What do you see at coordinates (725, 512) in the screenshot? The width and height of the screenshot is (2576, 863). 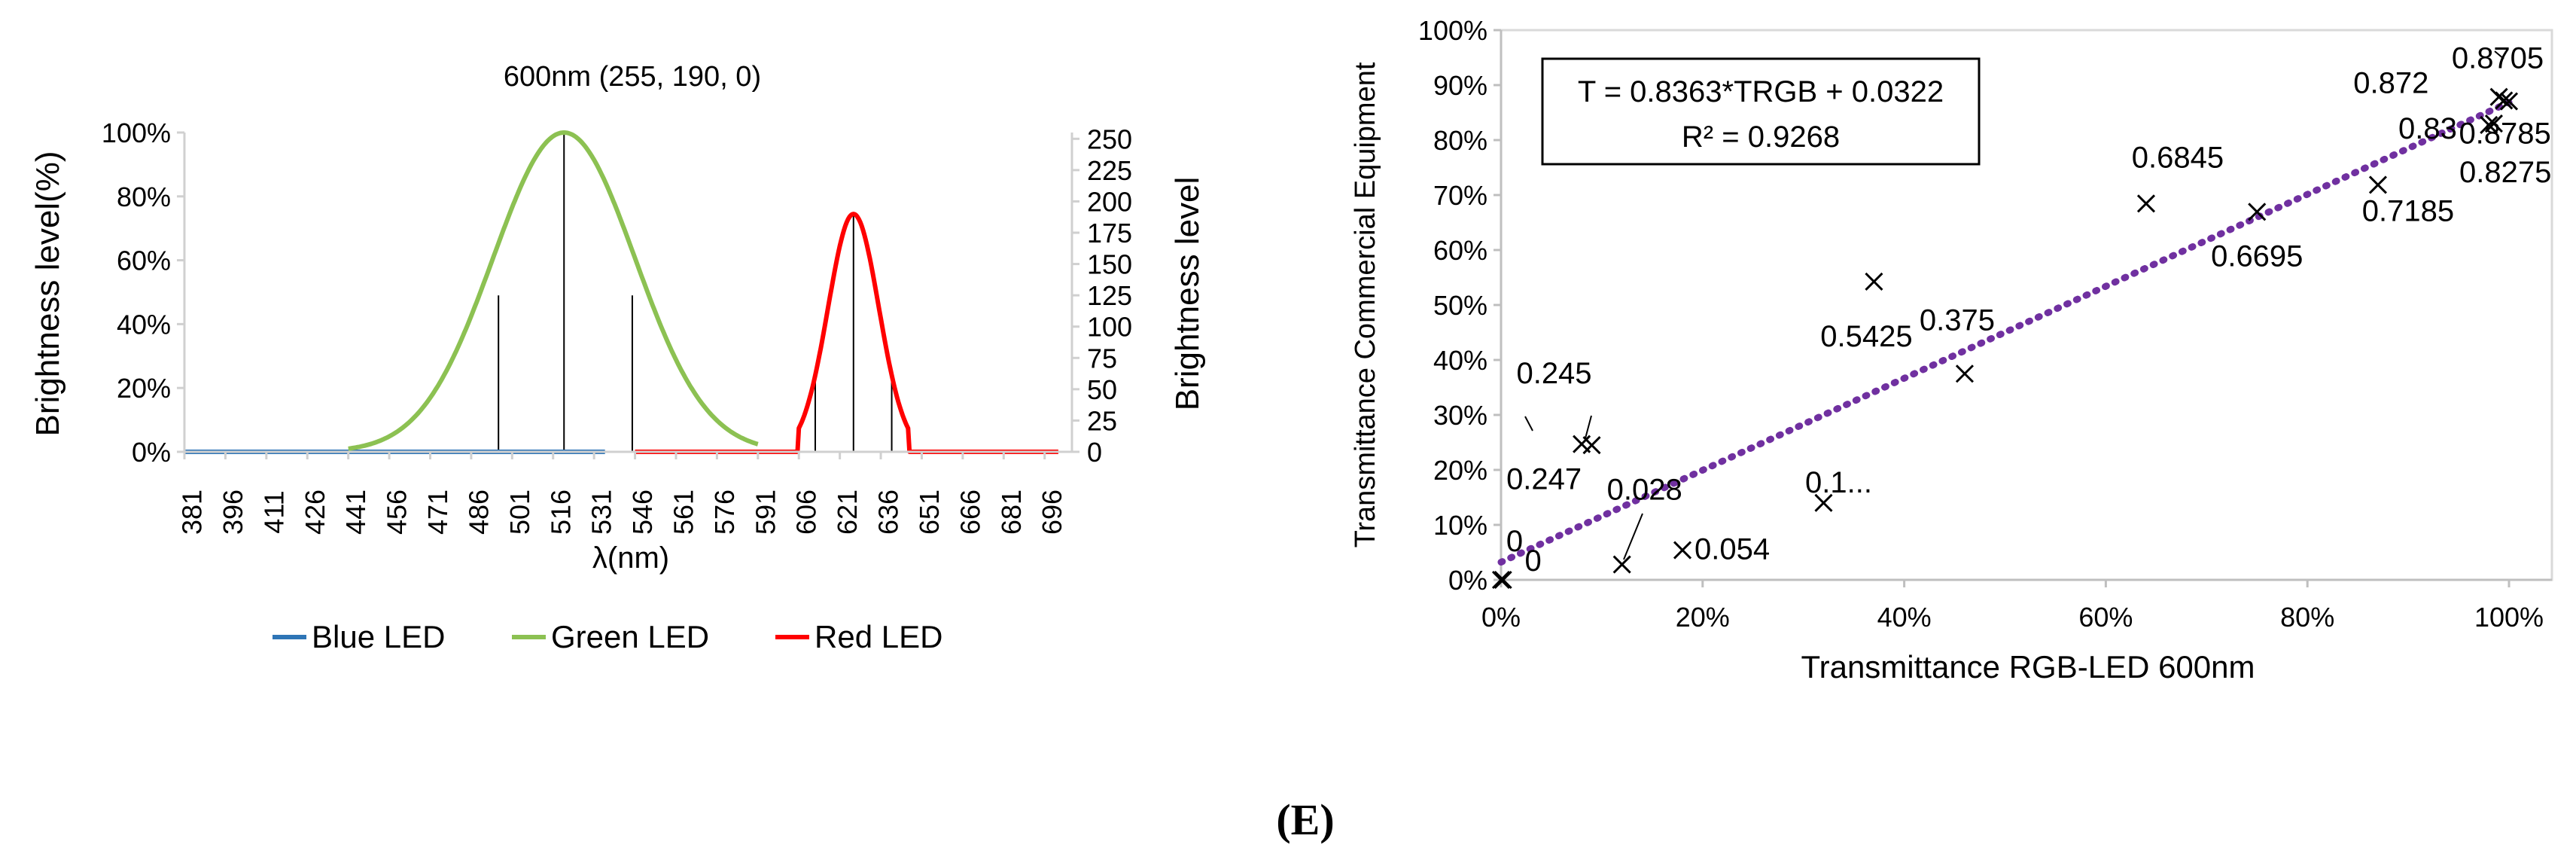 I see `spectrum-x-tick-label: 576` at bounding box center [725, 512].